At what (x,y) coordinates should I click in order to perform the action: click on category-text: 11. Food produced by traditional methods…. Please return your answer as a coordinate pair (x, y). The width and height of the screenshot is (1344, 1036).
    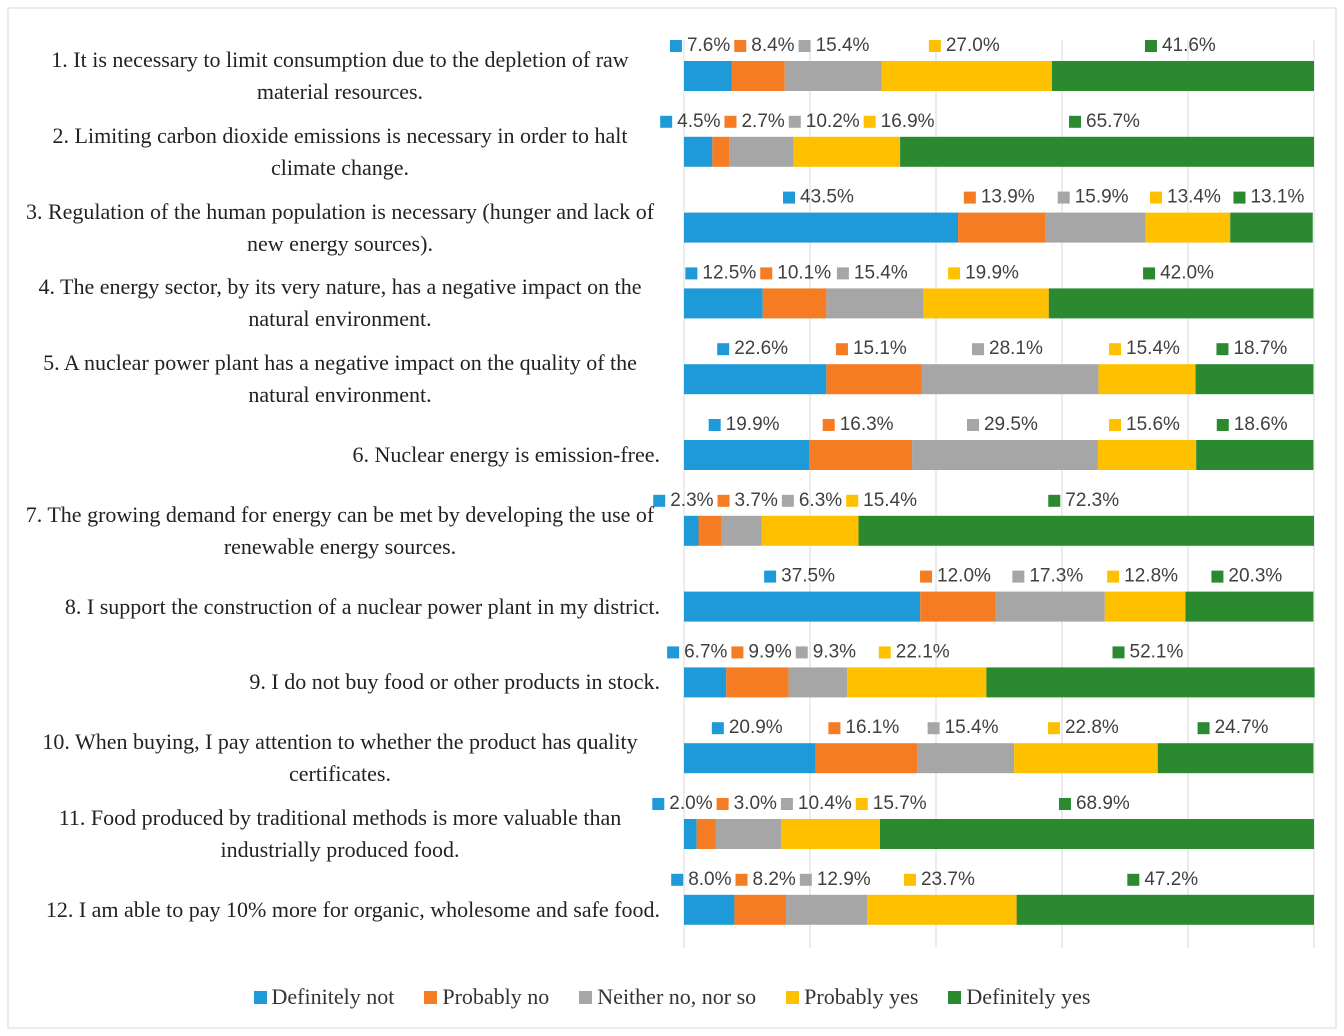
    Looking at the image, I should click on (340, 833).